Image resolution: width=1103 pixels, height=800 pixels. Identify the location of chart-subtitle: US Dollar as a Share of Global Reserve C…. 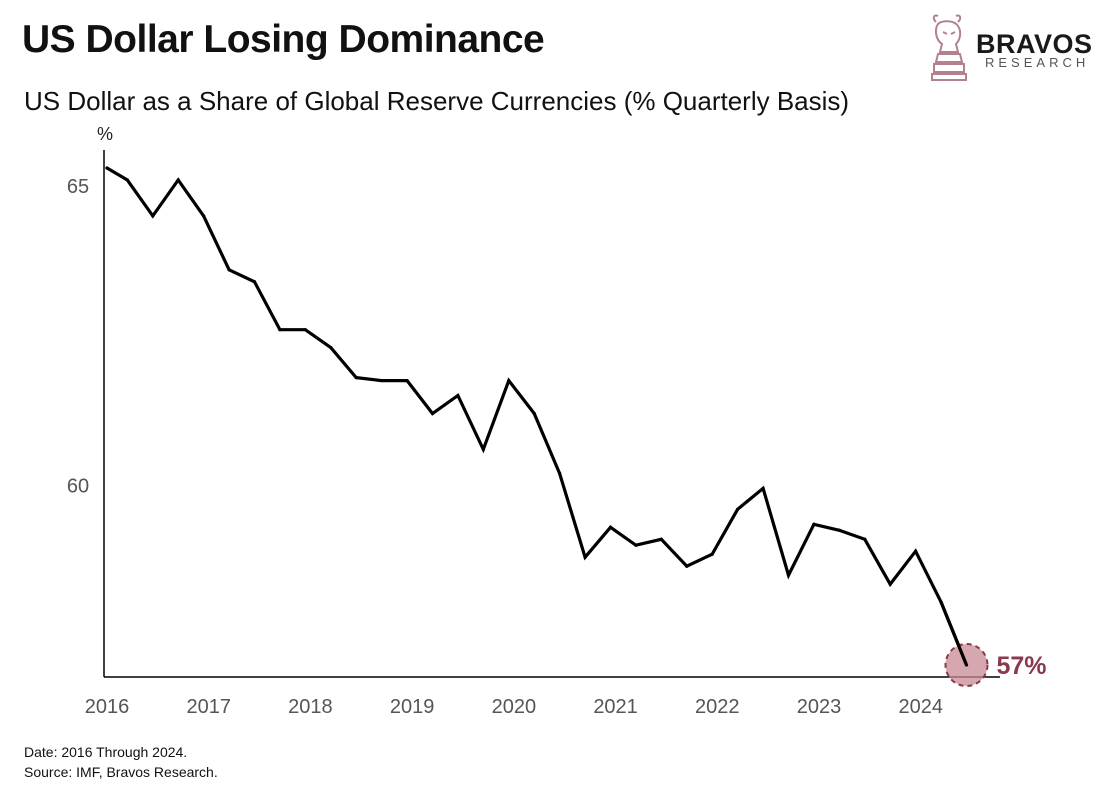
(437, 101).